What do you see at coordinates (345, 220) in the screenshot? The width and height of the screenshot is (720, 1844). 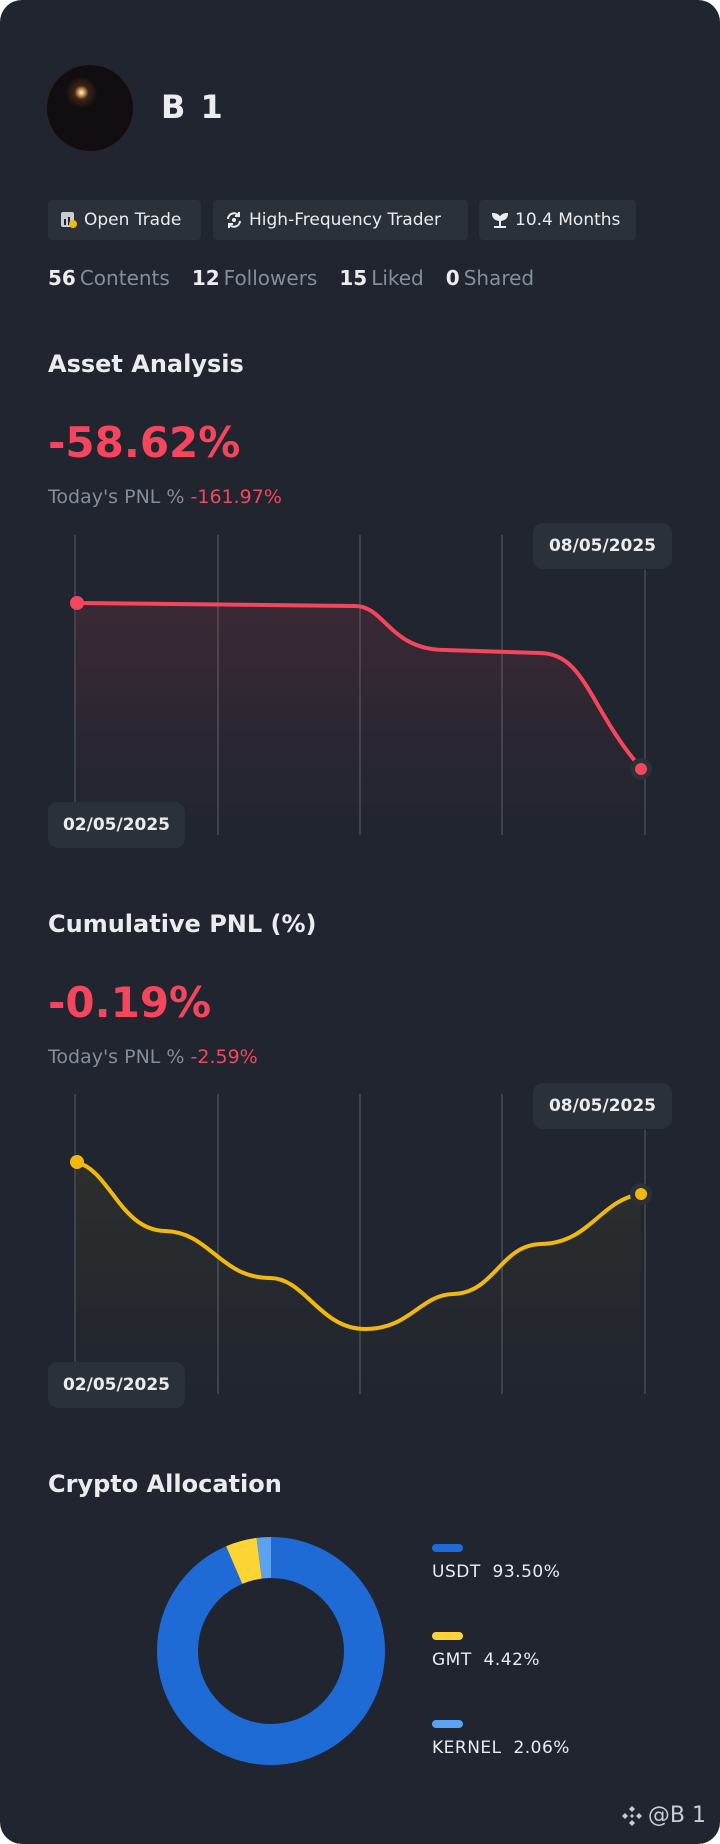 I see `tag-label: High-Frequency Trader` at bounding box center [345, 220].